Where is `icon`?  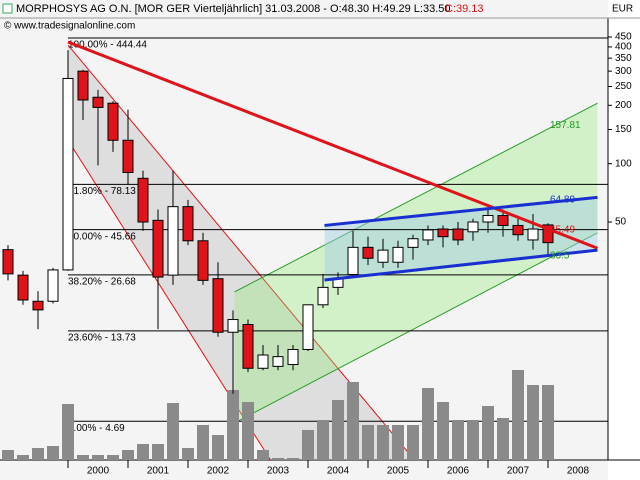
icon is located at coordinates (7, 8).